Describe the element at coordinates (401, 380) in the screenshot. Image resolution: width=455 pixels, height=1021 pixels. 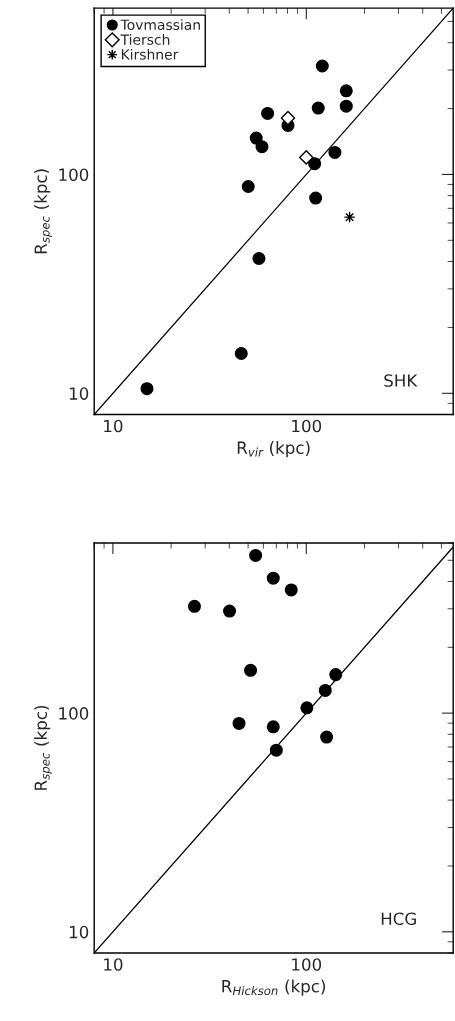
I see `annotation: SHK` at that location.